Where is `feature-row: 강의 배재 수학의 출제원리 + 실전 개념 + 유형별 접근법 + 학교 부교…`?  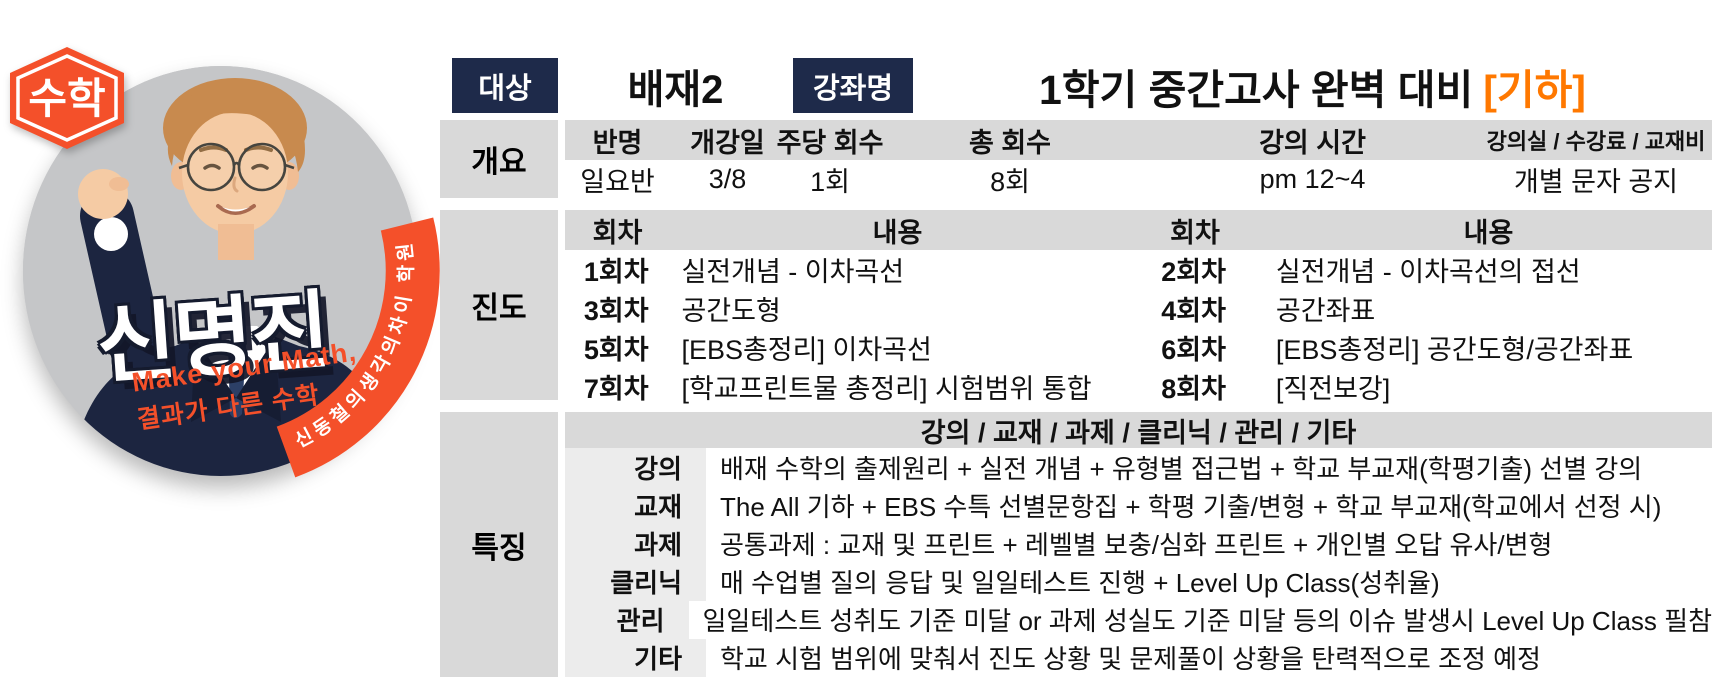
feature-row: 강의 배재 수학의 출제원리 + 실전 개념 + 유형별 접근법 + 학교 부교… is located at coordinates (1138, 467).